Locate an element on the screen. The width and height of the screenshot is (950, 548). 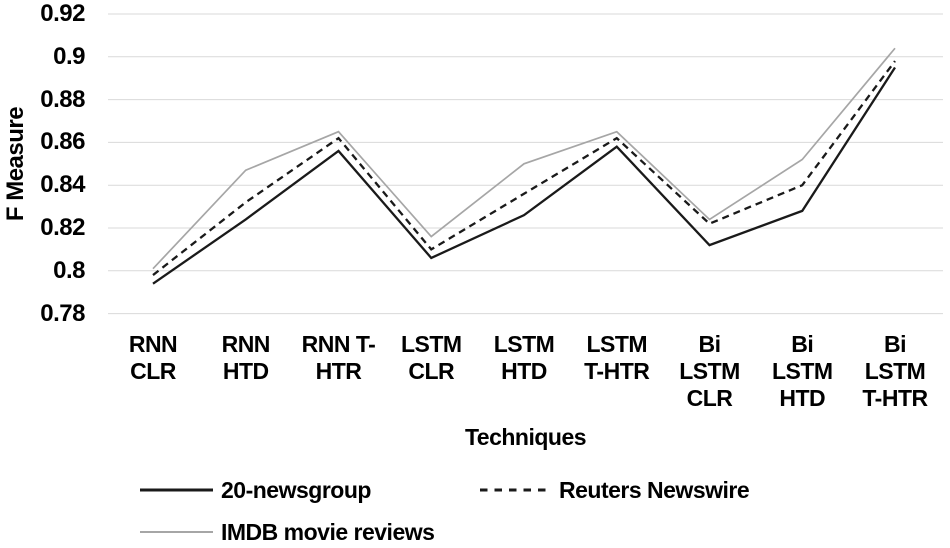
y-tick-label: 0.84 is located at coordinates (62, 185).